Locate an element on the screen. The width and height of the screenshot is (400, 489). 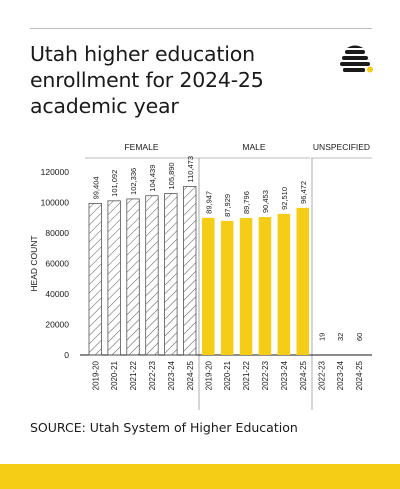
y-tick-label: 20000 is located at coordinates (57, 325).